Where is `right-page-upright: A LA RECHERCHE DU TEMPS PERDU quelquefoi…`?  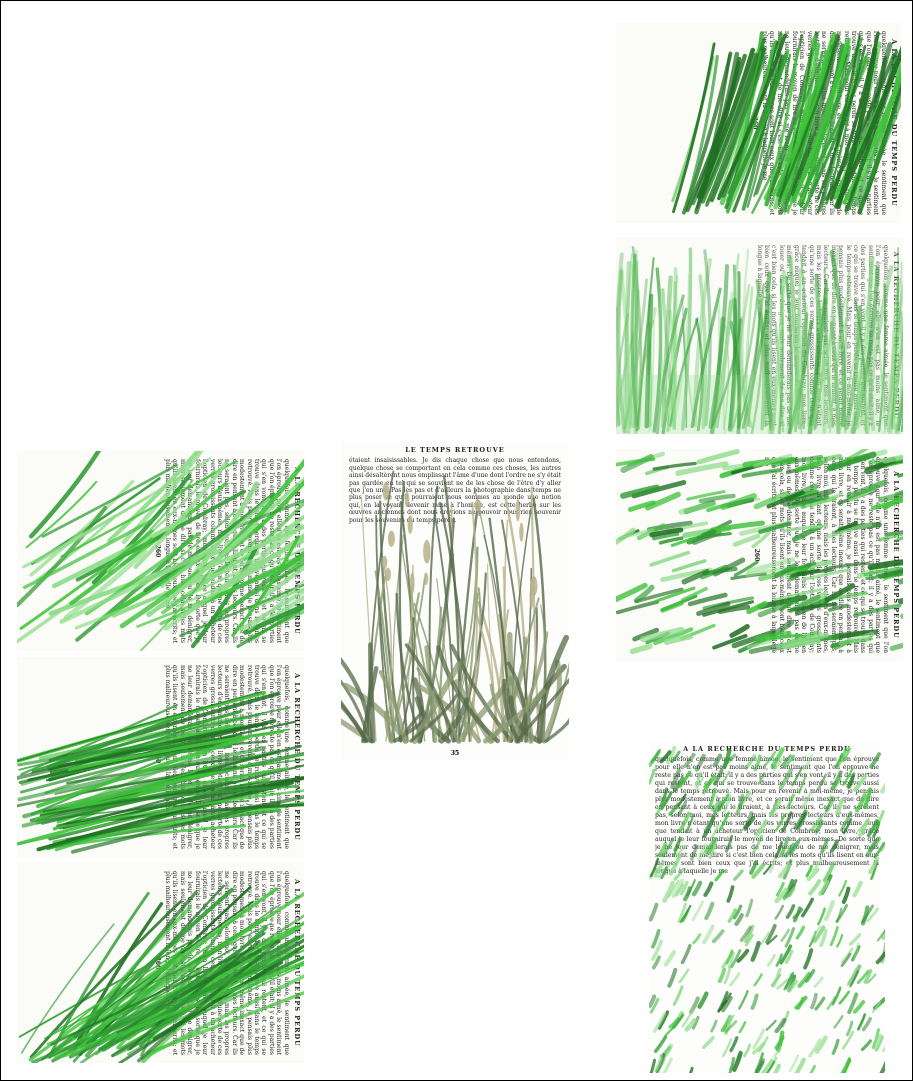 right-page-upright: A LA RECHERCHE DU TEMPS PERDU quelquefoi… is located at coordinates (767, 907).